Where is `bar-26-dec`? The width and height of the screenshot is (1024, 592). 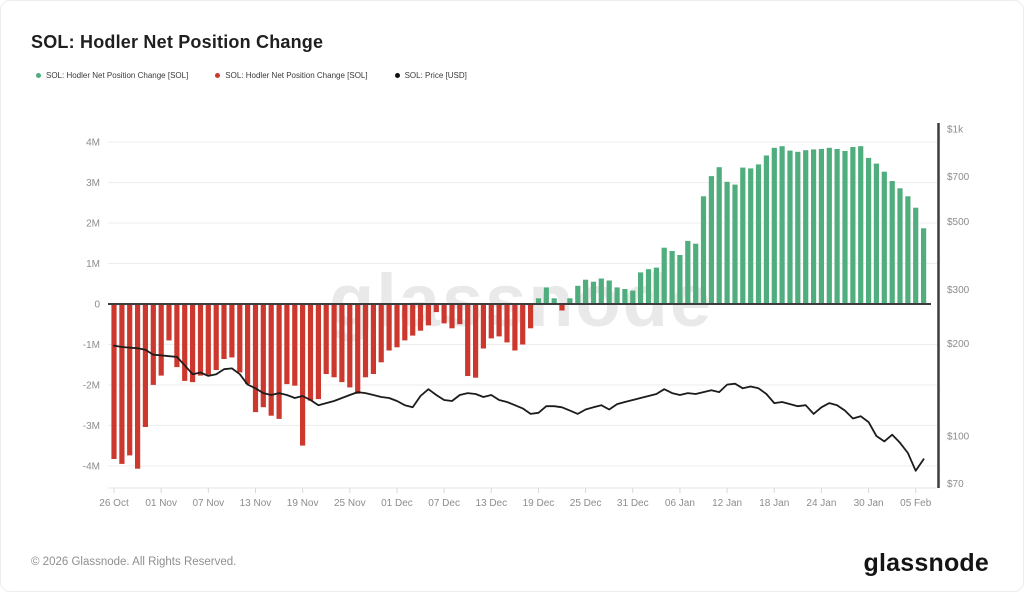 bar-26-dec is located at coordinates (593, 292).